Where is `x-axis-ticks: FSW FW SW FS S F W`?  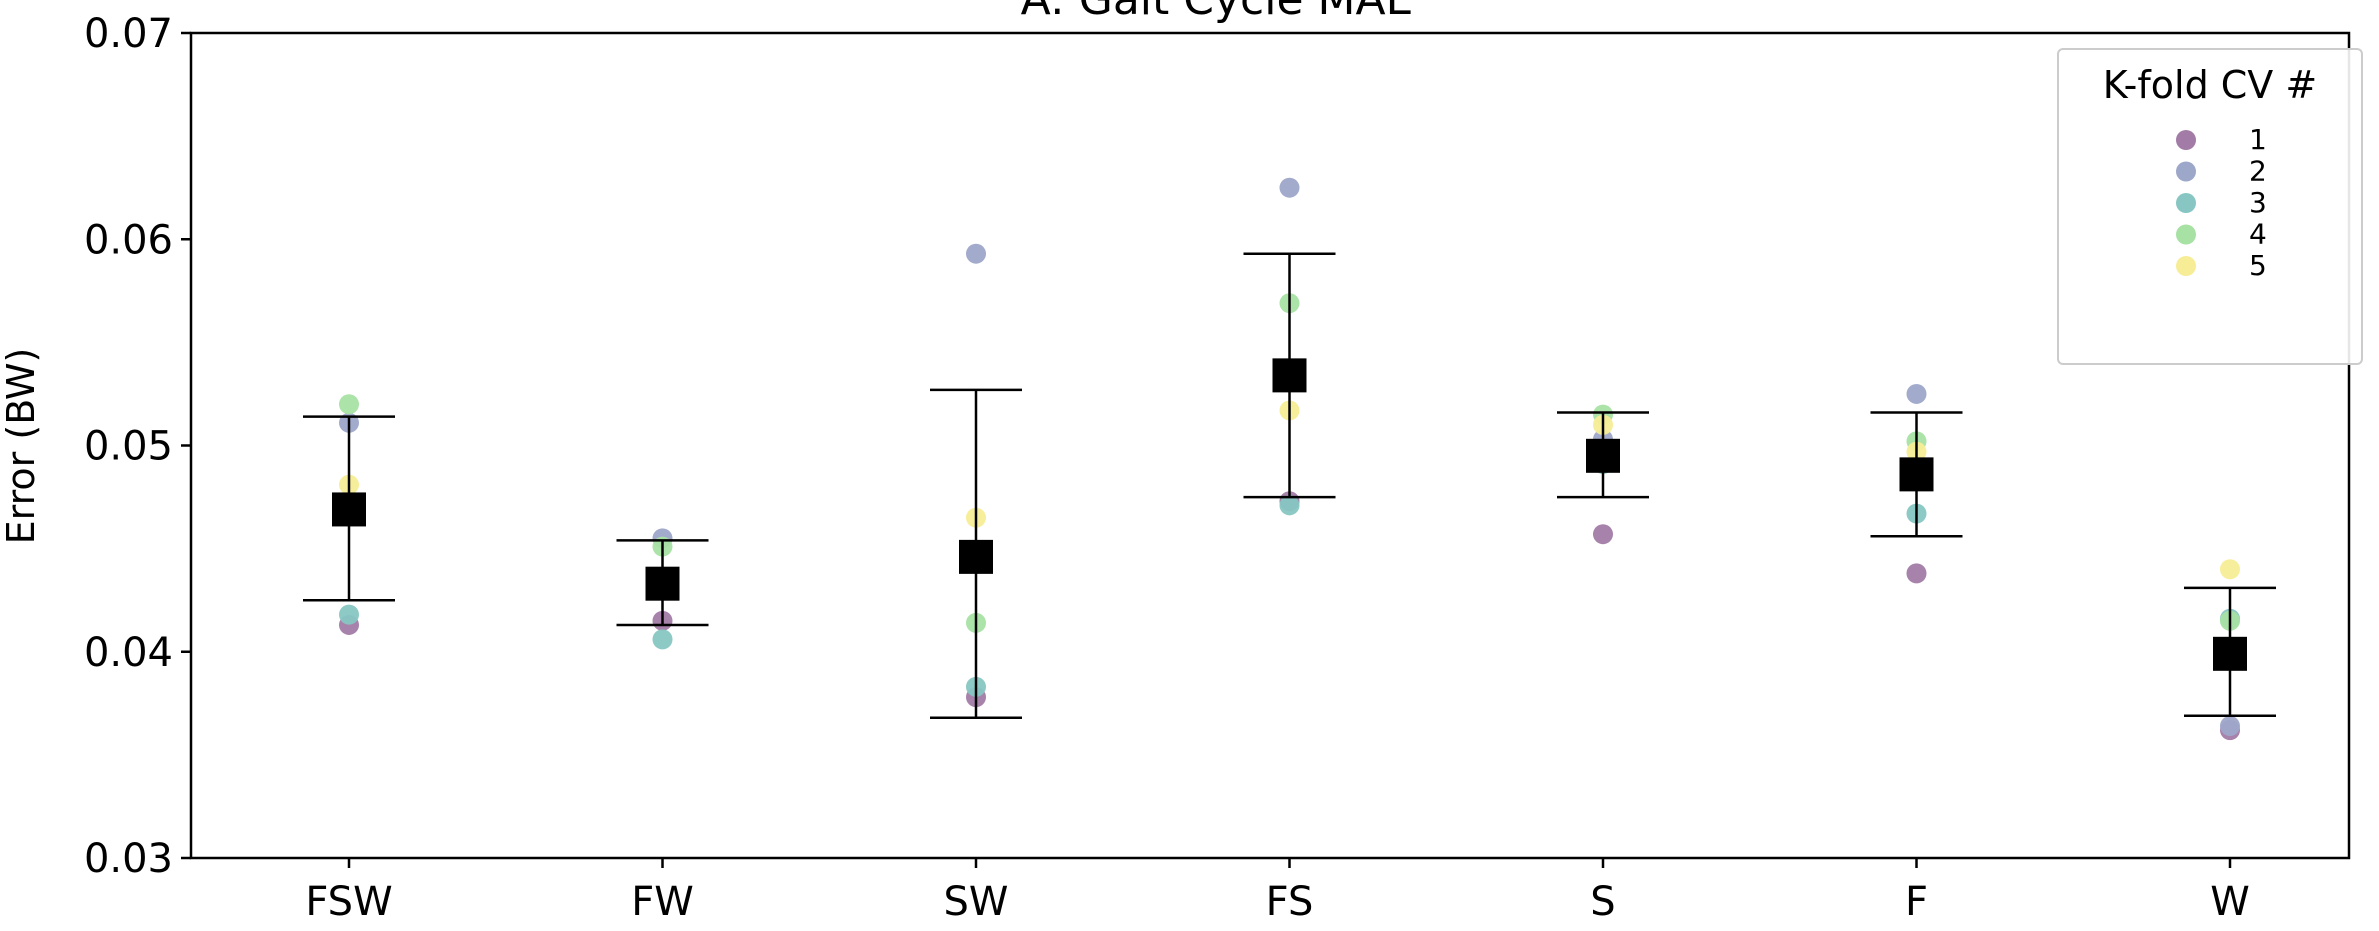
x-axis-ticks: FSW FW SW FS S F W is located at coordinates (1277, 891).